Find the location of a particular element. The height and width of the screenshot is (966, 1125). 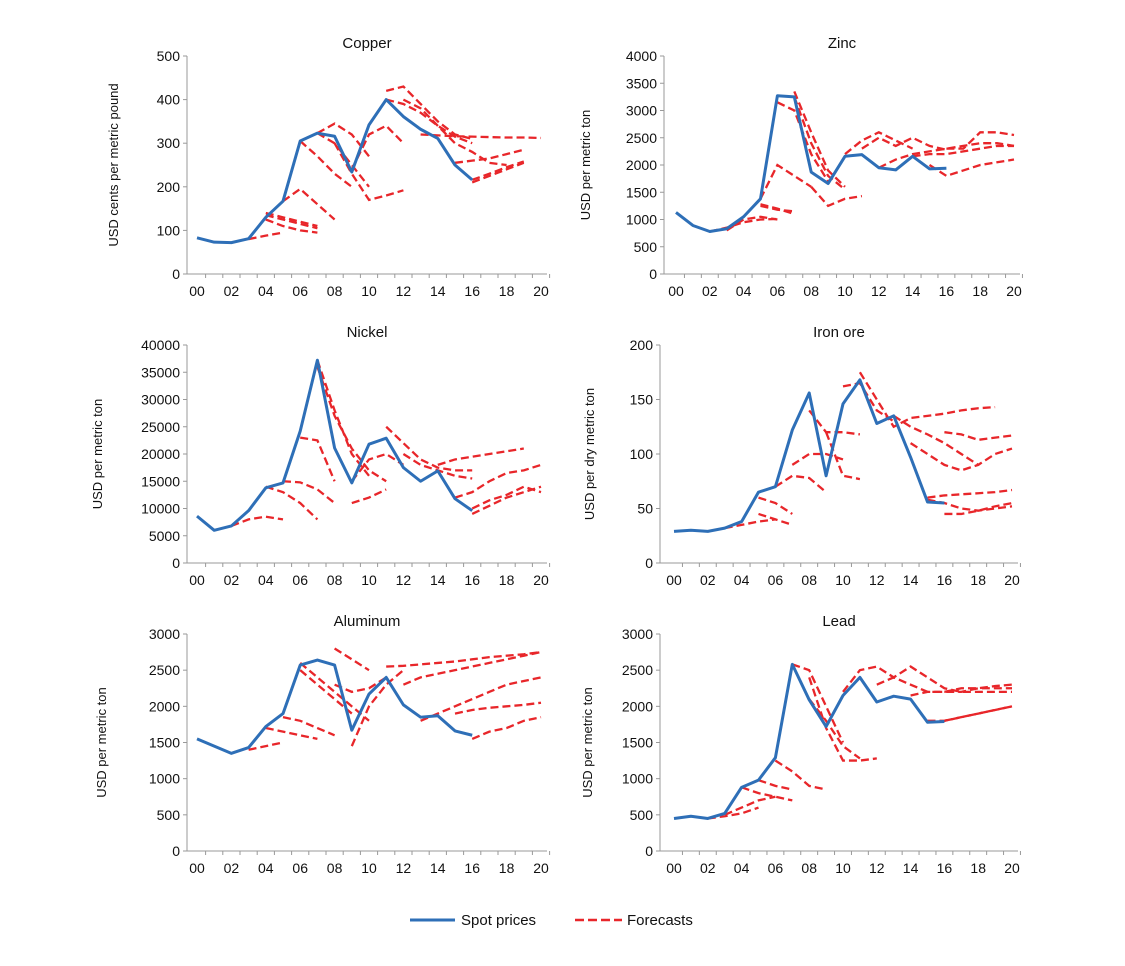

y-tick-label: 25000 is located at coordinates (160, 427).